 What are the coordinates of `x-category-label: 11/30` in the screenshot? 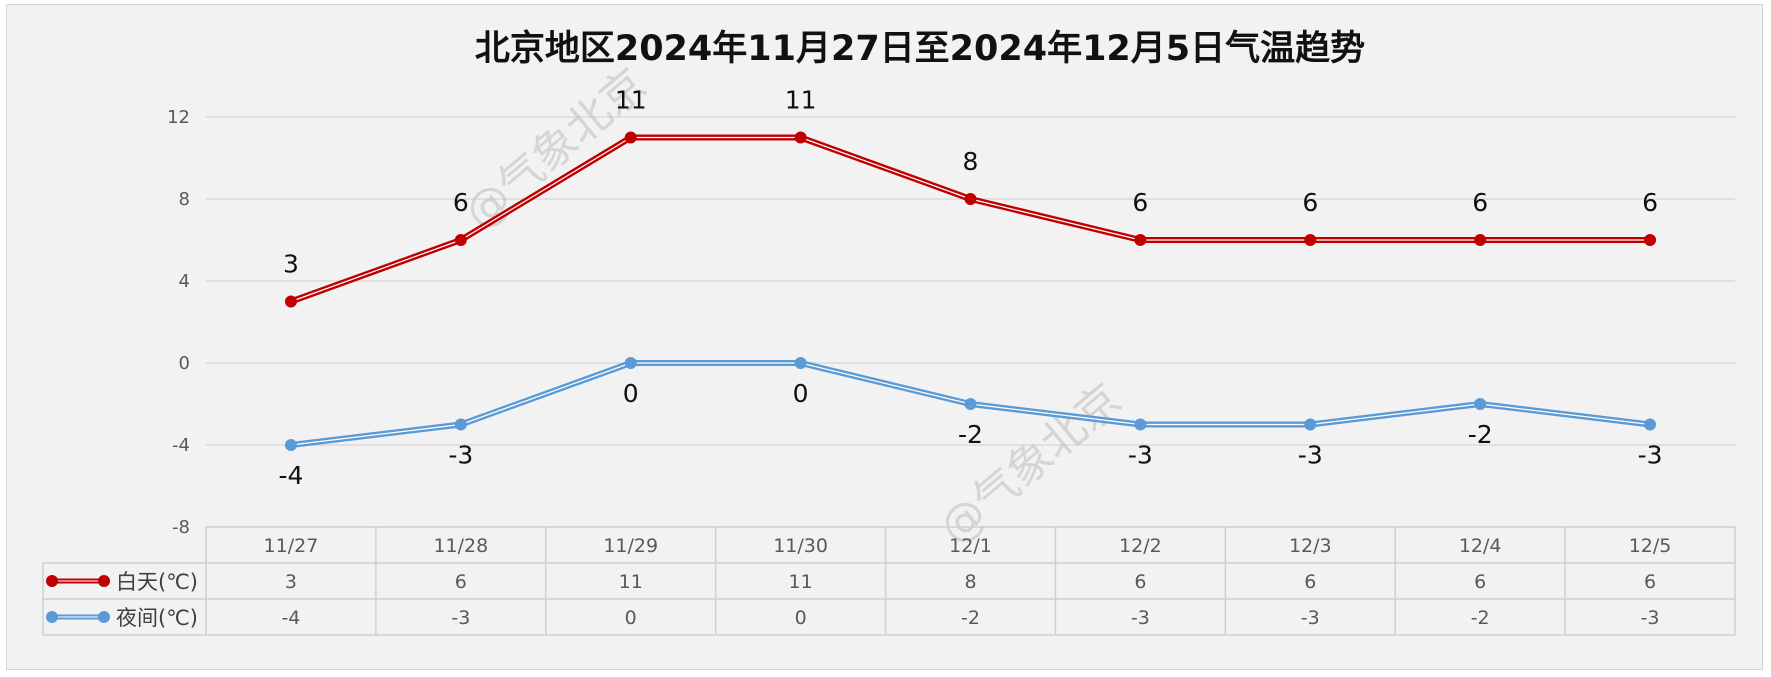 It's located at (800, 546).